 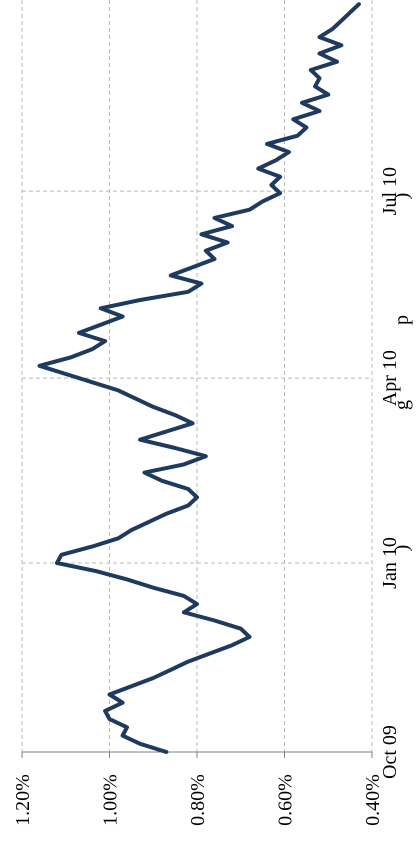 What do you see at coordinates (402, 320) in the screenshot?
I see `title-fragment: p` at bounding box center [402, 320].